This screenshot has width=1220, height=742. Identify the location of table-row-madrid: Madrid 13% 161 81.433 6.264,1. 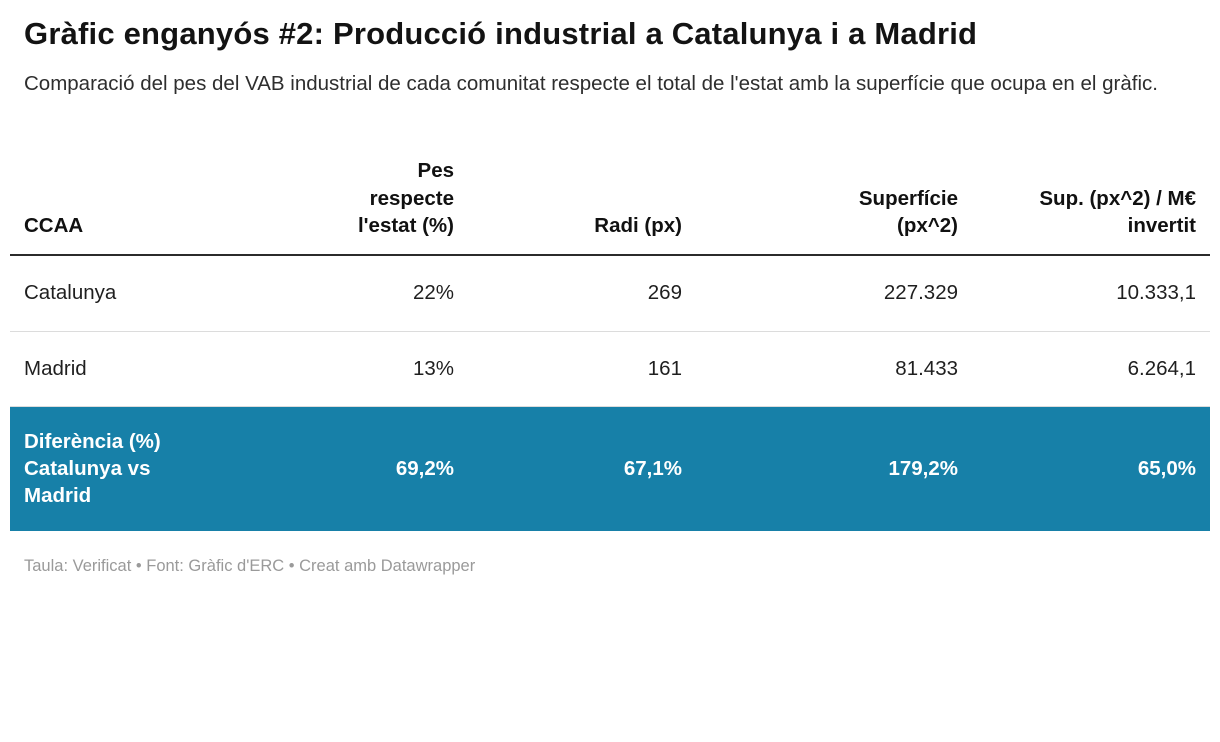
(610, 369).